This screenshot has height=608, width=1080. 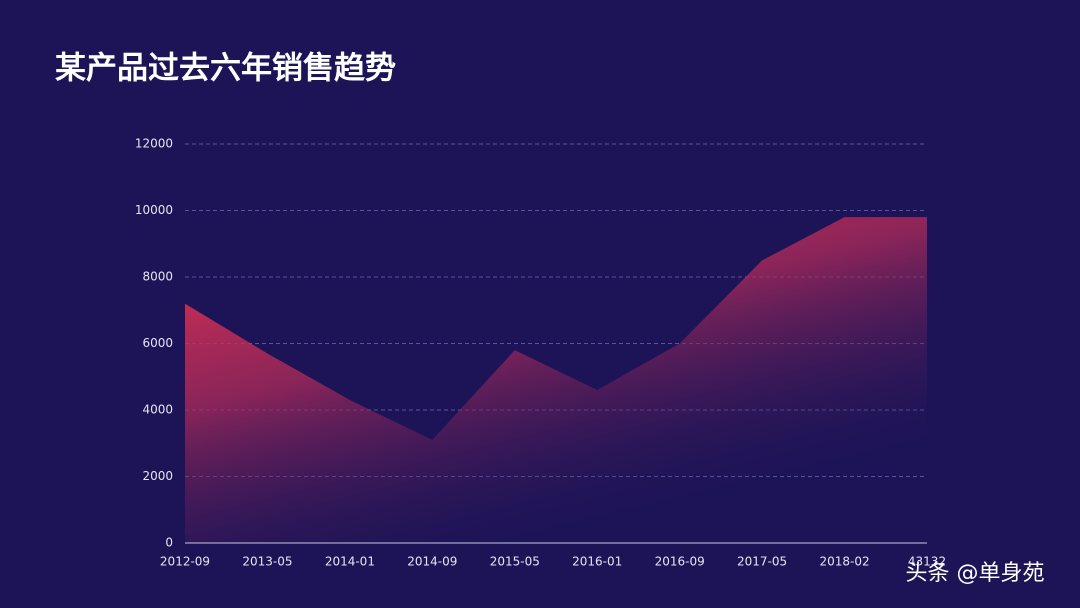 What do you see at coordinates (225, 69) in the screenshot?
I see `chart-title: 某产品过去六年销售趋势` at bounding box center [225, 69].